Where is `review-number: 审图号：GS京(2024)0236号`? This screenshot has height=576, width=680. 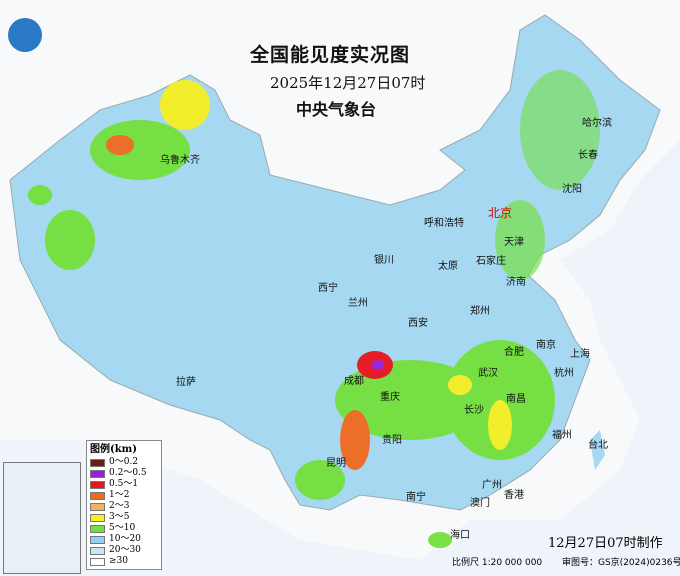 review-number: 审图号：GS京(2024)0236号 is located at coordinates (621, 563).